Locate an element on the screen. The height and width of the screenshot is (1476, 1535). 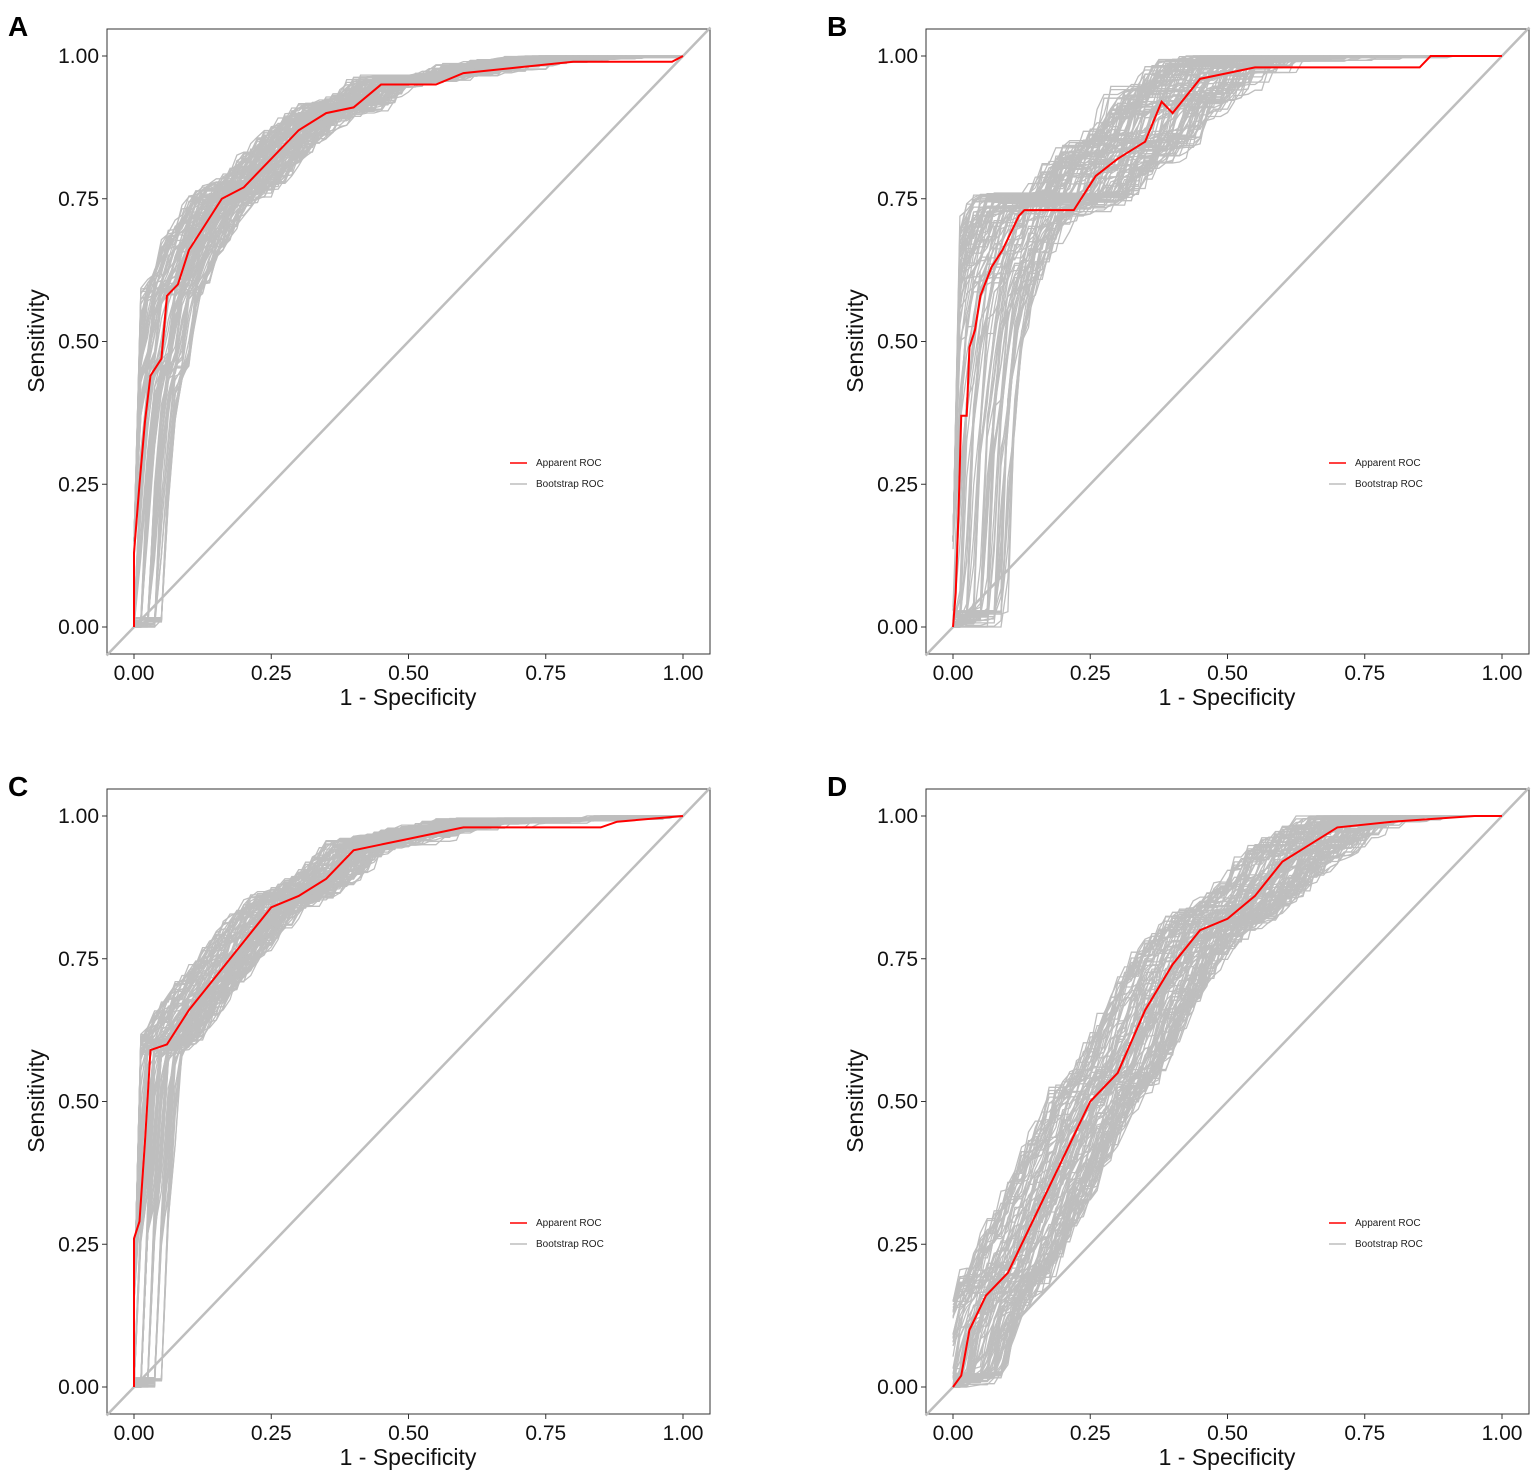
panel-letter: C is located at coordinates (18, 786).